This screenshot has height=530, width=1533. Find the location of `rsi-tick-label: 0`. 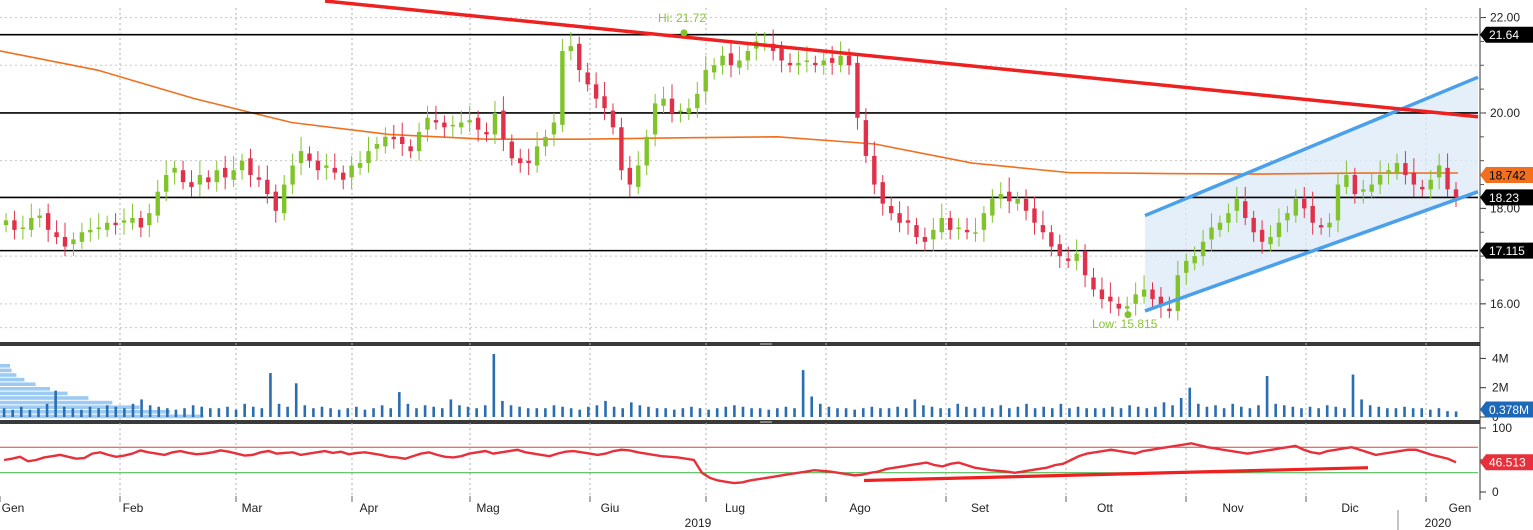

rsi-tick-label: 0 is located at coordinates (1495, 492).